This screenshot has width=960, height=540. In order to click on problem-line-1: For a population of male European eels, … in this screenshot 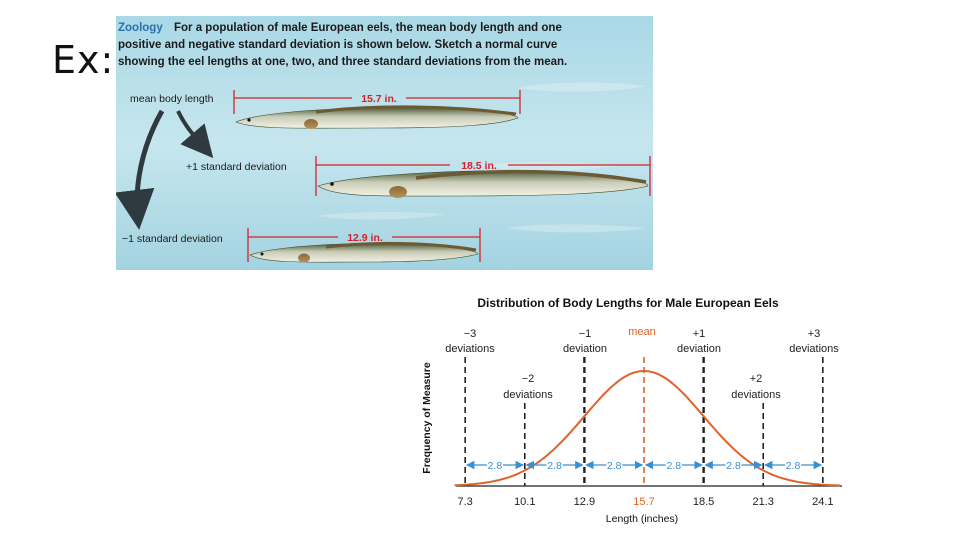, I will do `click(368, 28)`.